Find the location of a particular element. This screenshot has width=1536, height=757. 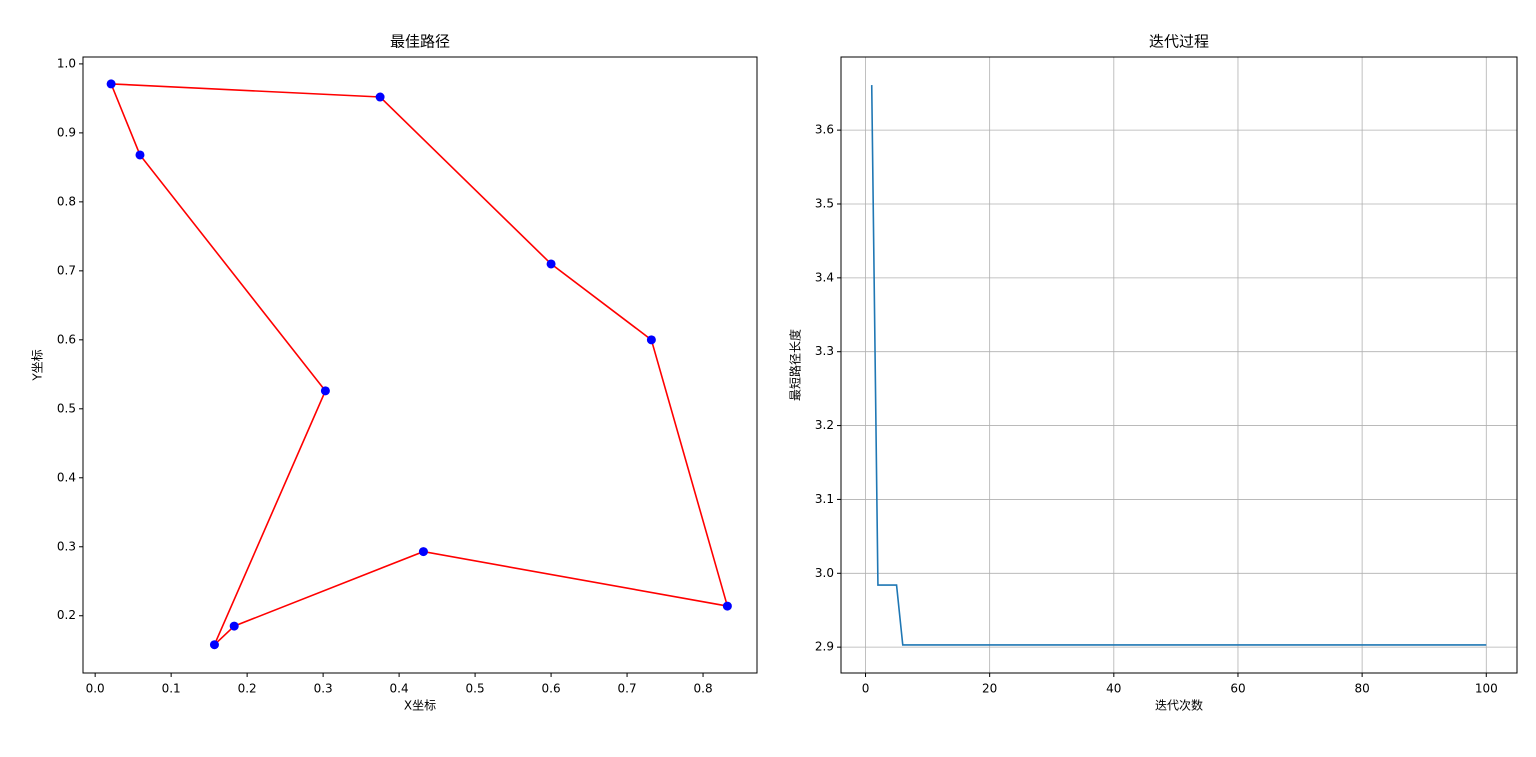

x-tick-label: 0 is located at coordinates (866, 689).